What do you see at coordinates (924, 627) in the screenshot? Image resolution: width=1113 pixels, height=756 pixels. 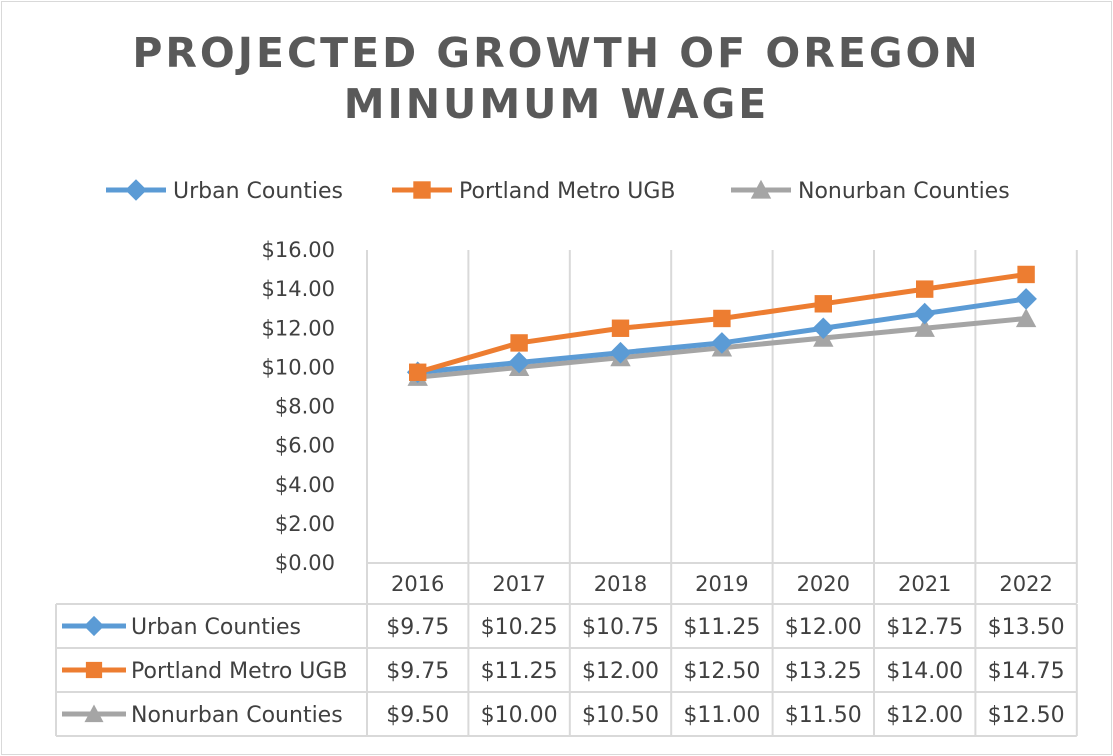 I see `table-cell-value: $12.75` at bounding box center [924, 627].